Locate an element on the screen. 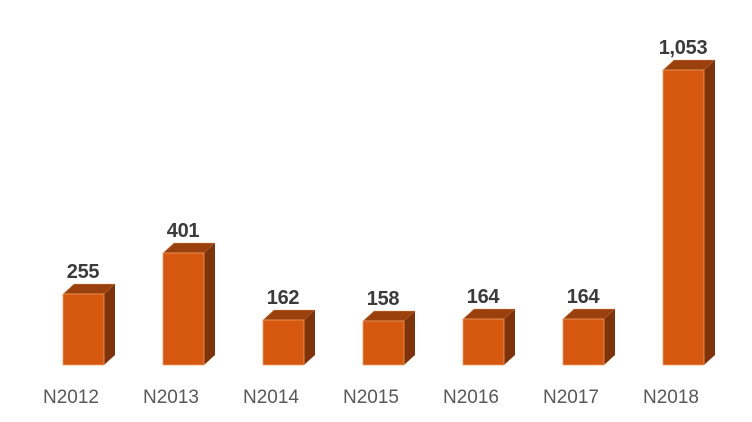  bar-N2017: 164 N2017 is located at coordinates (580, 347).